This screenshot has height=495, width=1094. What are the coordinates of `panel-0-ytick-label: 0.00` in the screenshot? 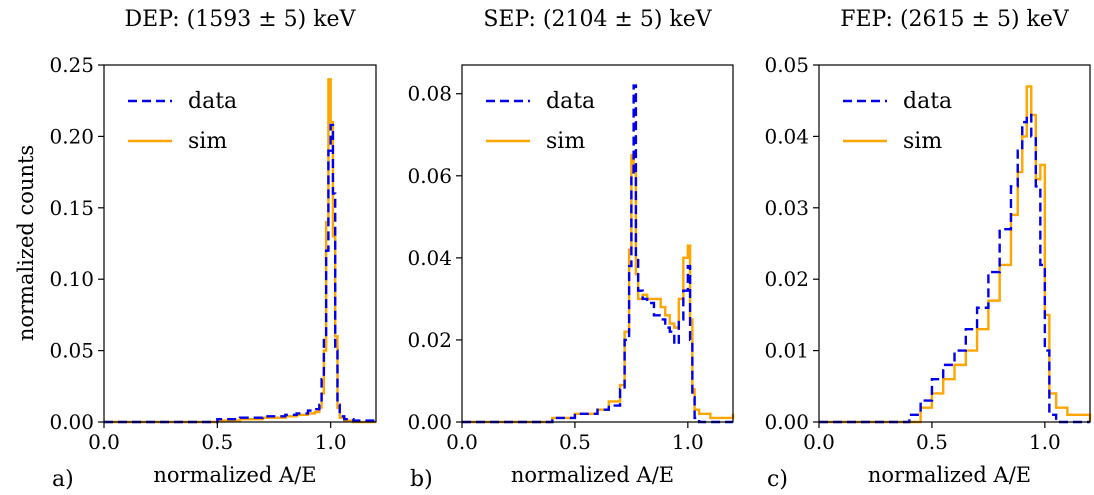 It's located at (71, 422).